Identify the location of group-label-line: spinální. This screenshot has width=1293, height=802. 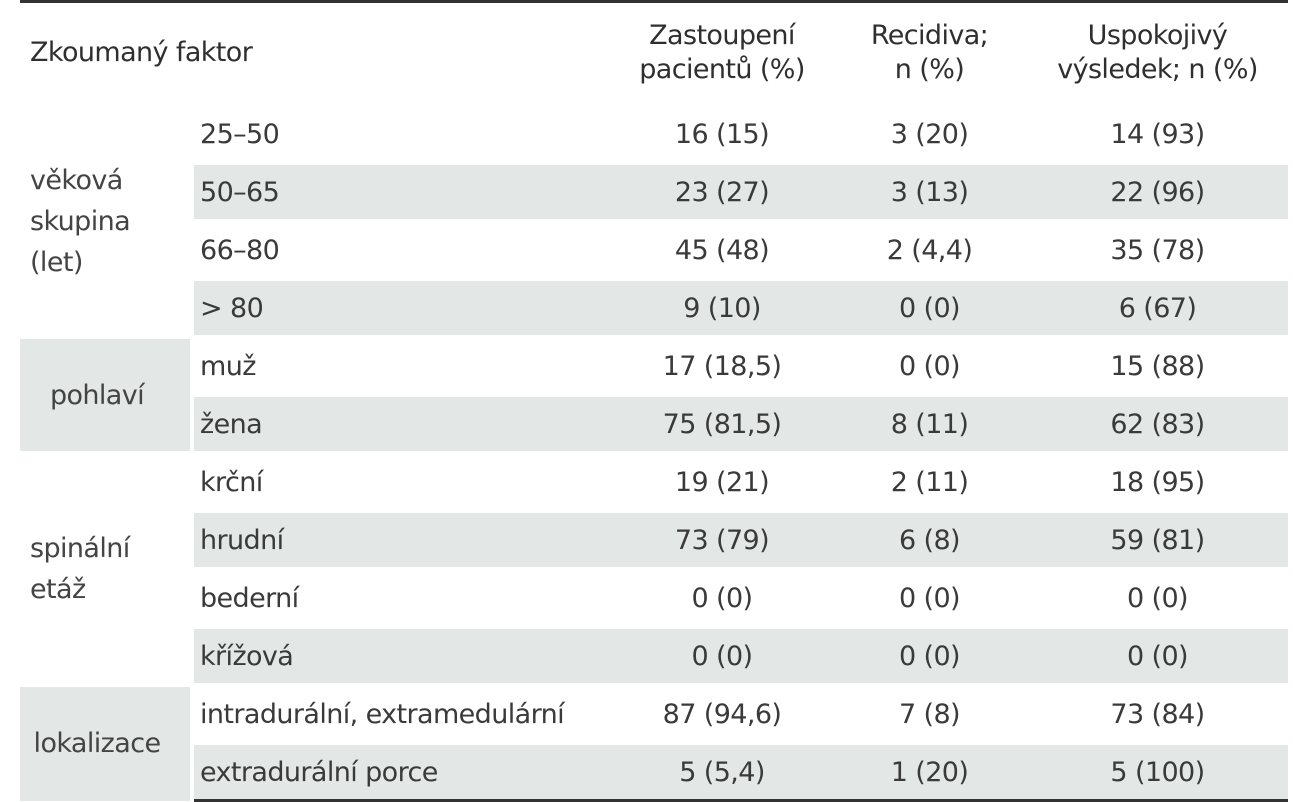
(80, 548).